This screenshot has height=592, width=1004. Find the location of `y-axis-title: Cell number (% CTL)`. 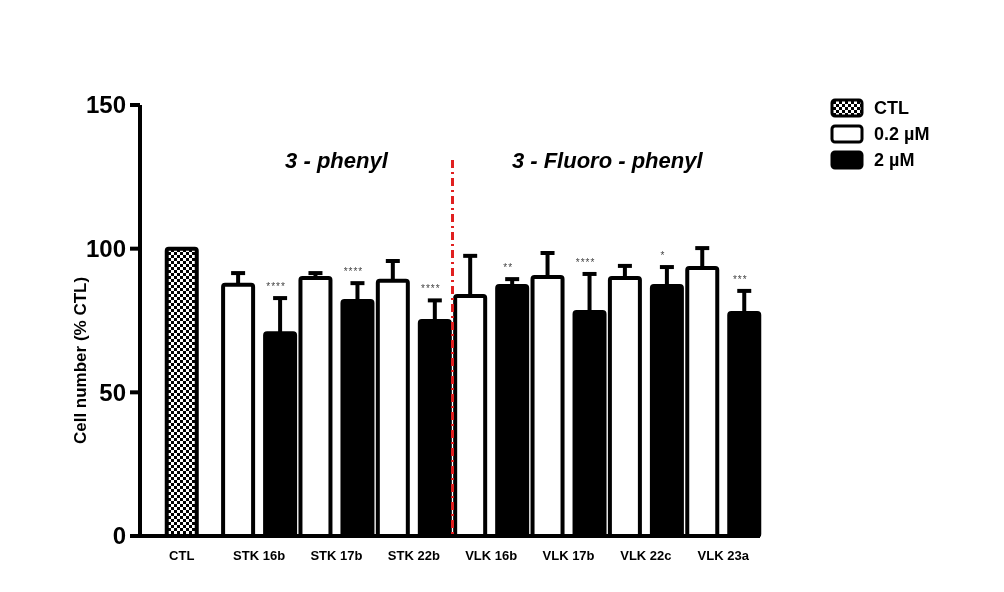

y-axis-title: Cell number (% CTL) is located at coordinates (80, 360).